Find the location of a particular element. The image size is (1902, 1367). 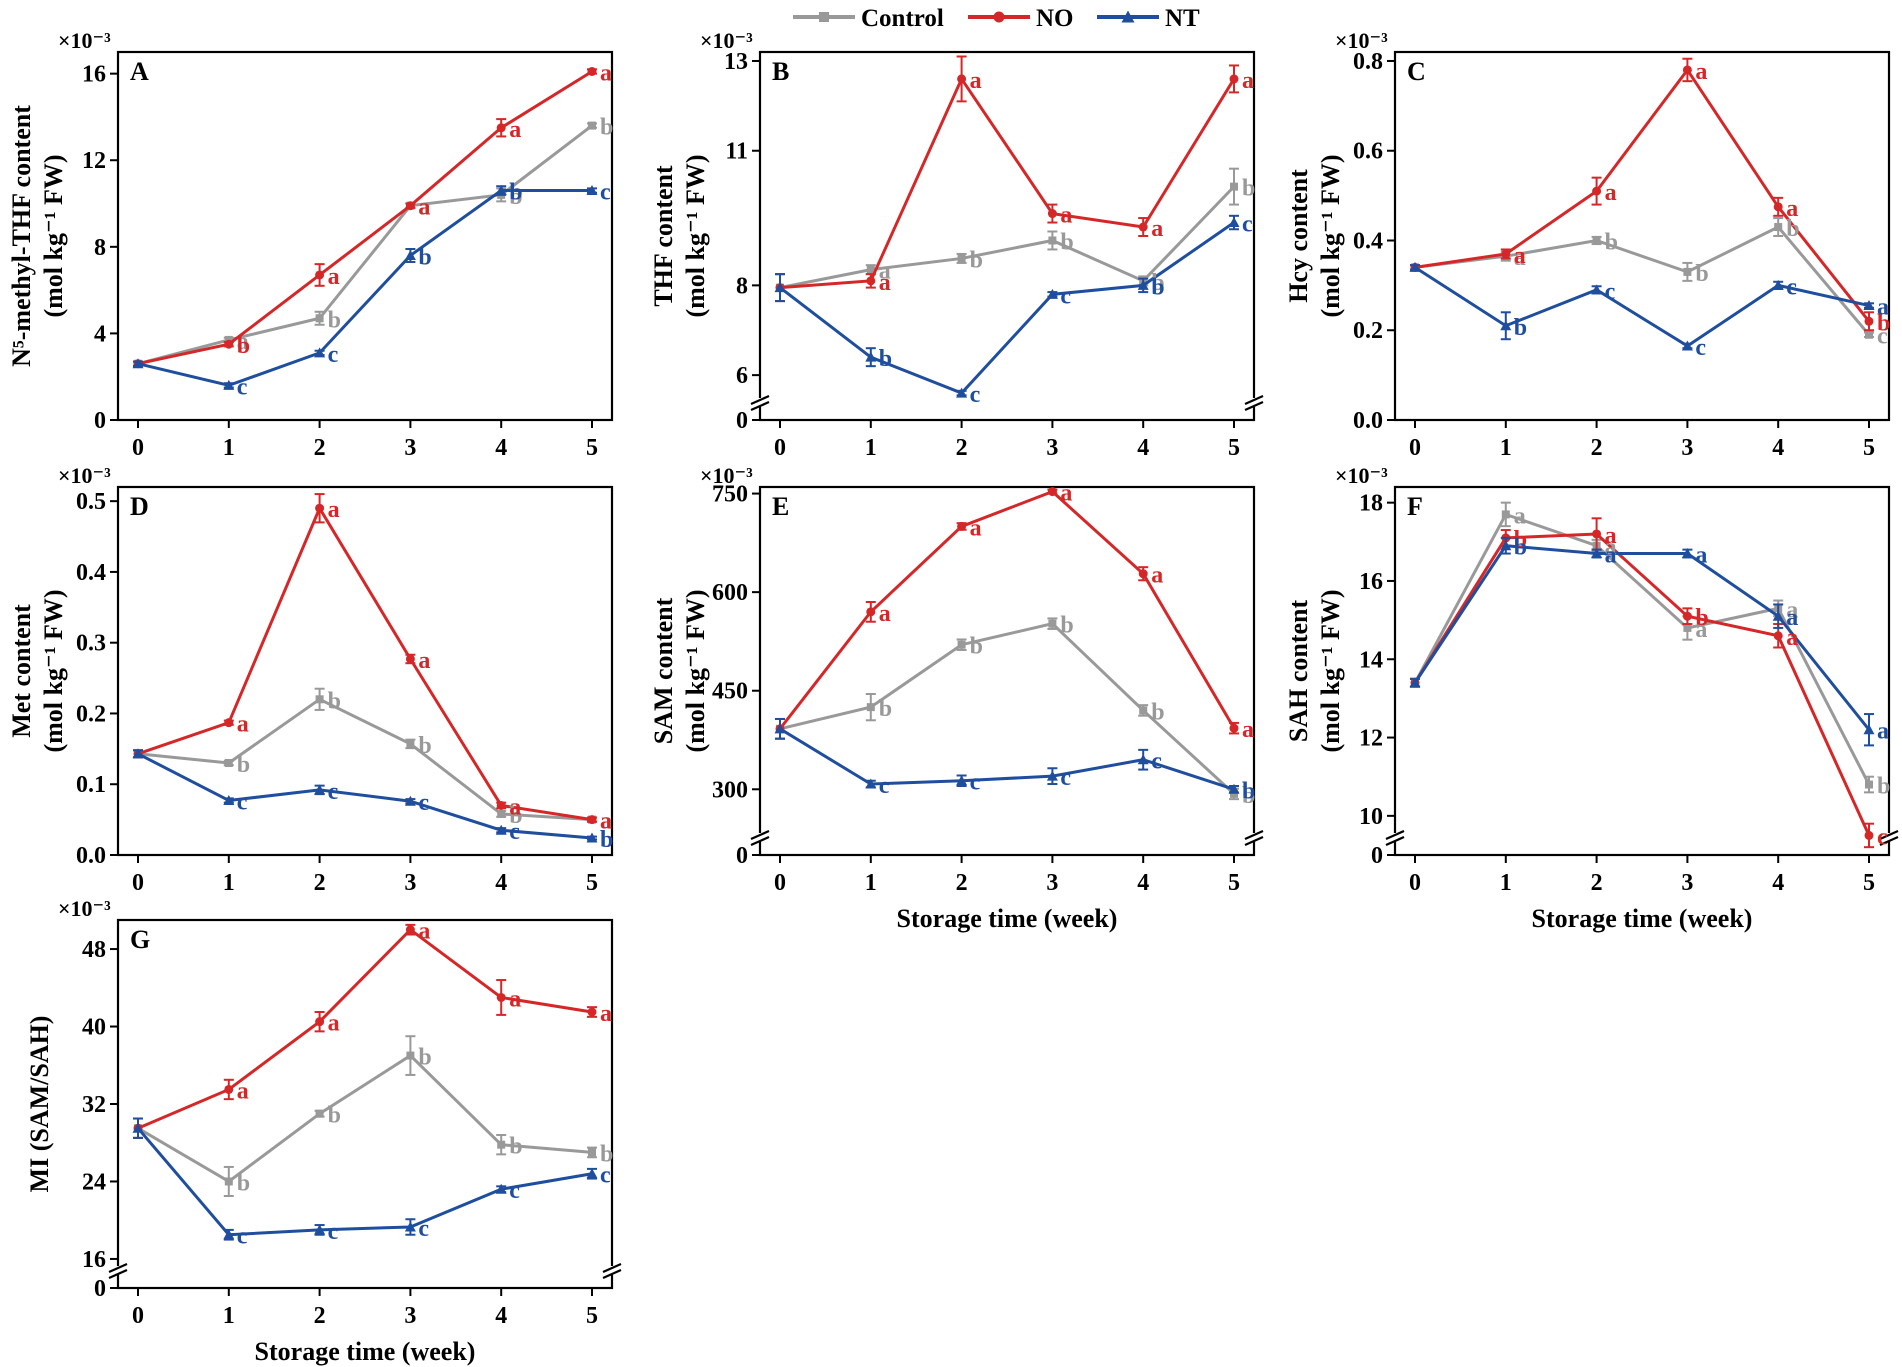

y-tick-label: 0.6 is located at coordinates (1368, 152).